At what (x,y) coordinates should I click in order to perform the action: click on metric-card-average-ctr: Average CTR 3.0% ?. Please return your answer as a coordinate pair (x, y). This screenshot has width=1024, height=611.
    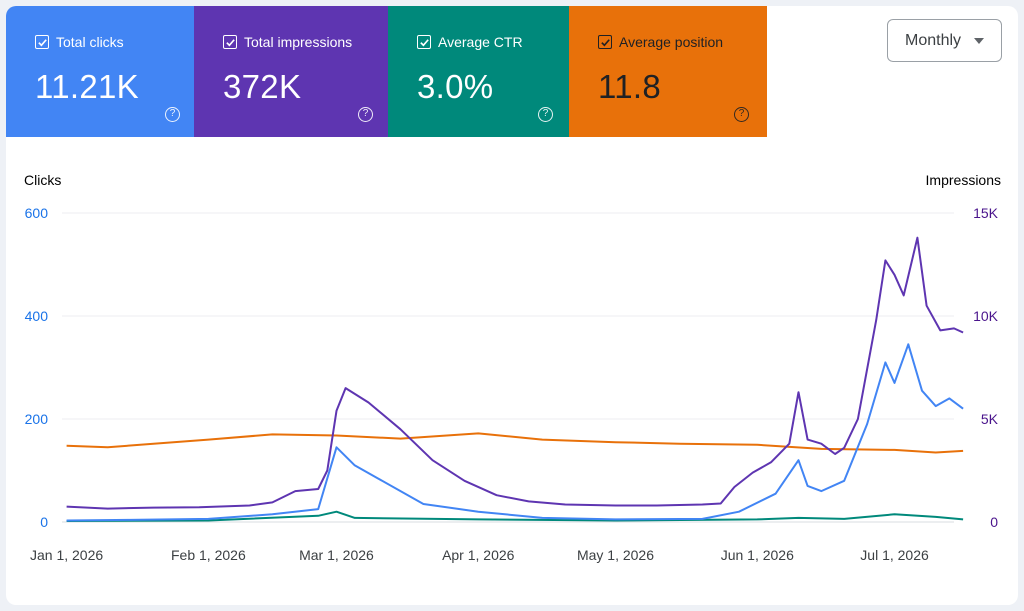
    Looking at the image, I should click on (478, 71).